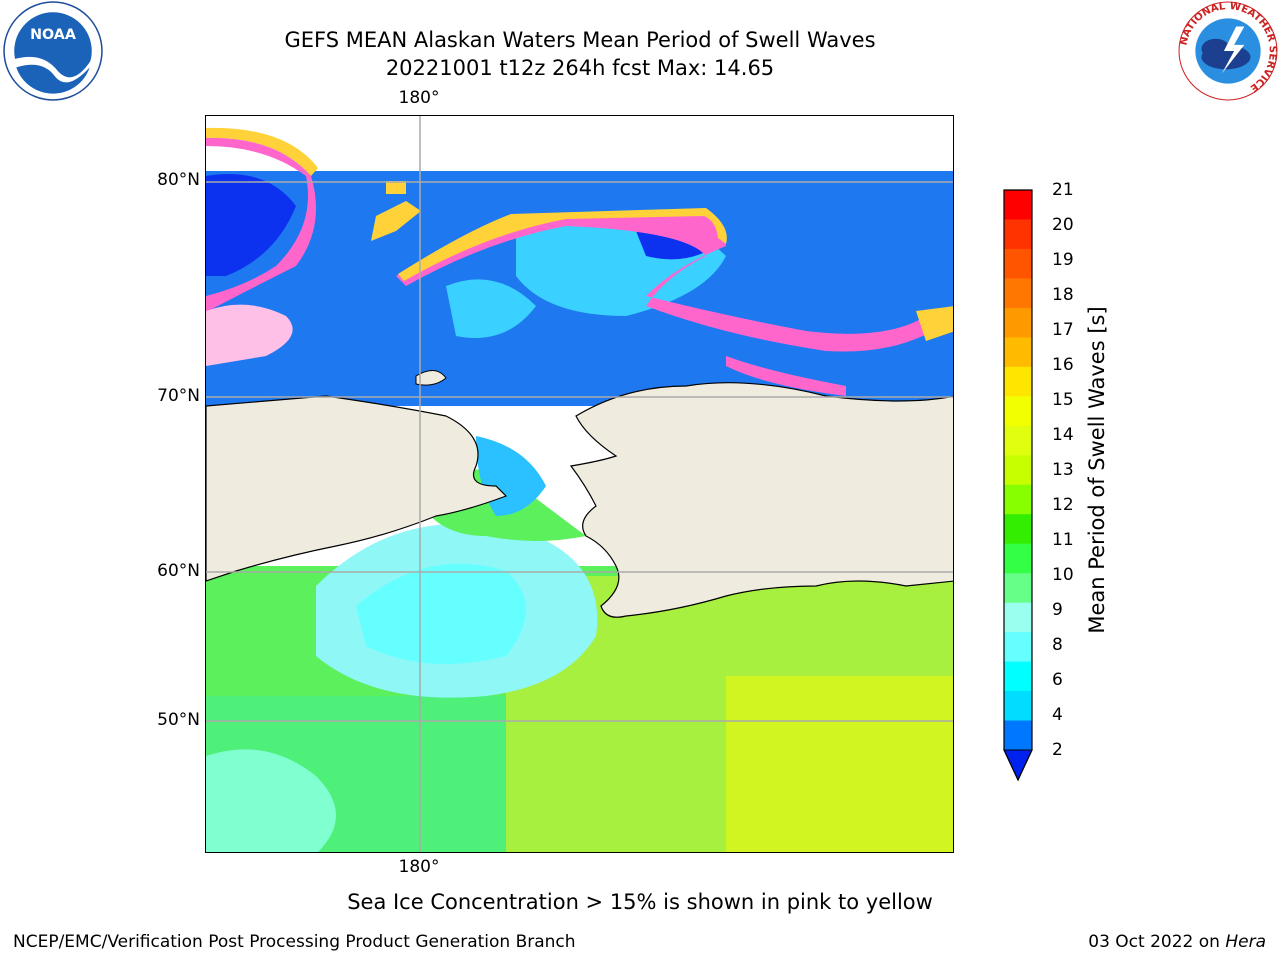  Describe the element at coordinates (1057, 750) in the screenshot. I see `colorbar-tick-label: 2` at that location.